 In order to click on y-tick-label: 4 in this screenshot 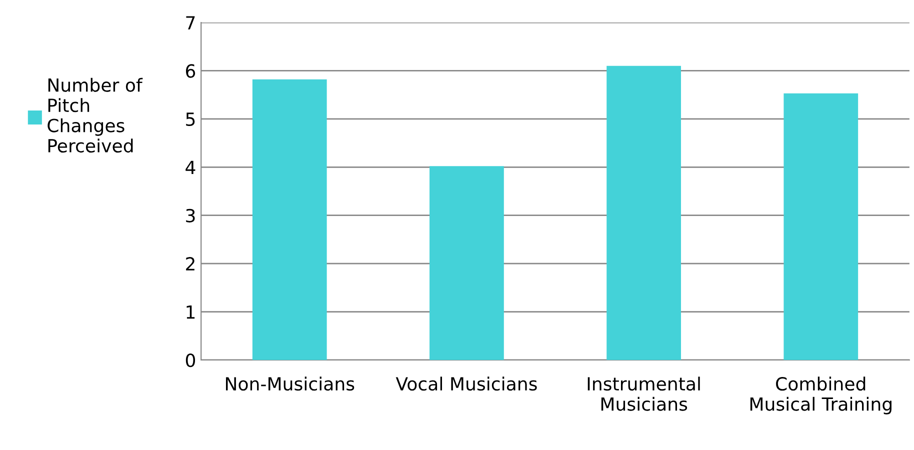, I will do `click(191, 167)`.